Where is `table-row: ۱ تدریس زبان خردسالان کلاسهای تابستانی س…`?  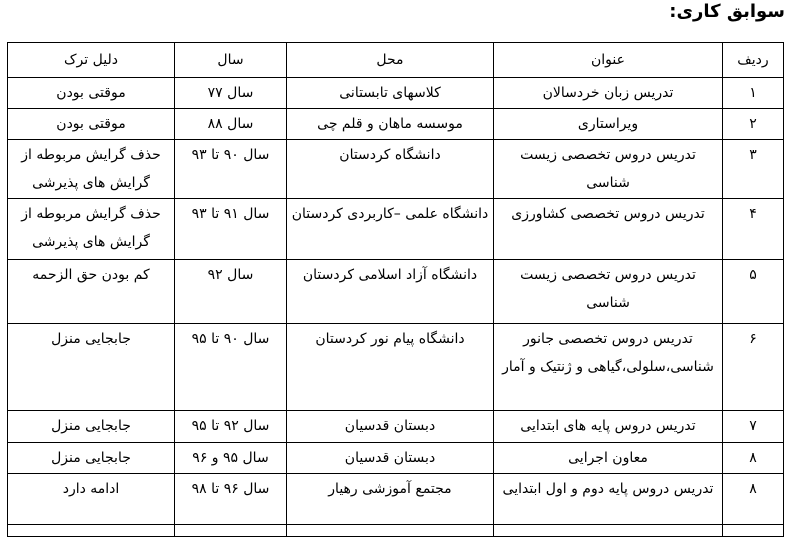
table-row: ۱ تدریس زبان خردسالان کلاسهای تابستانی س… is located at coordinates (395, 93).